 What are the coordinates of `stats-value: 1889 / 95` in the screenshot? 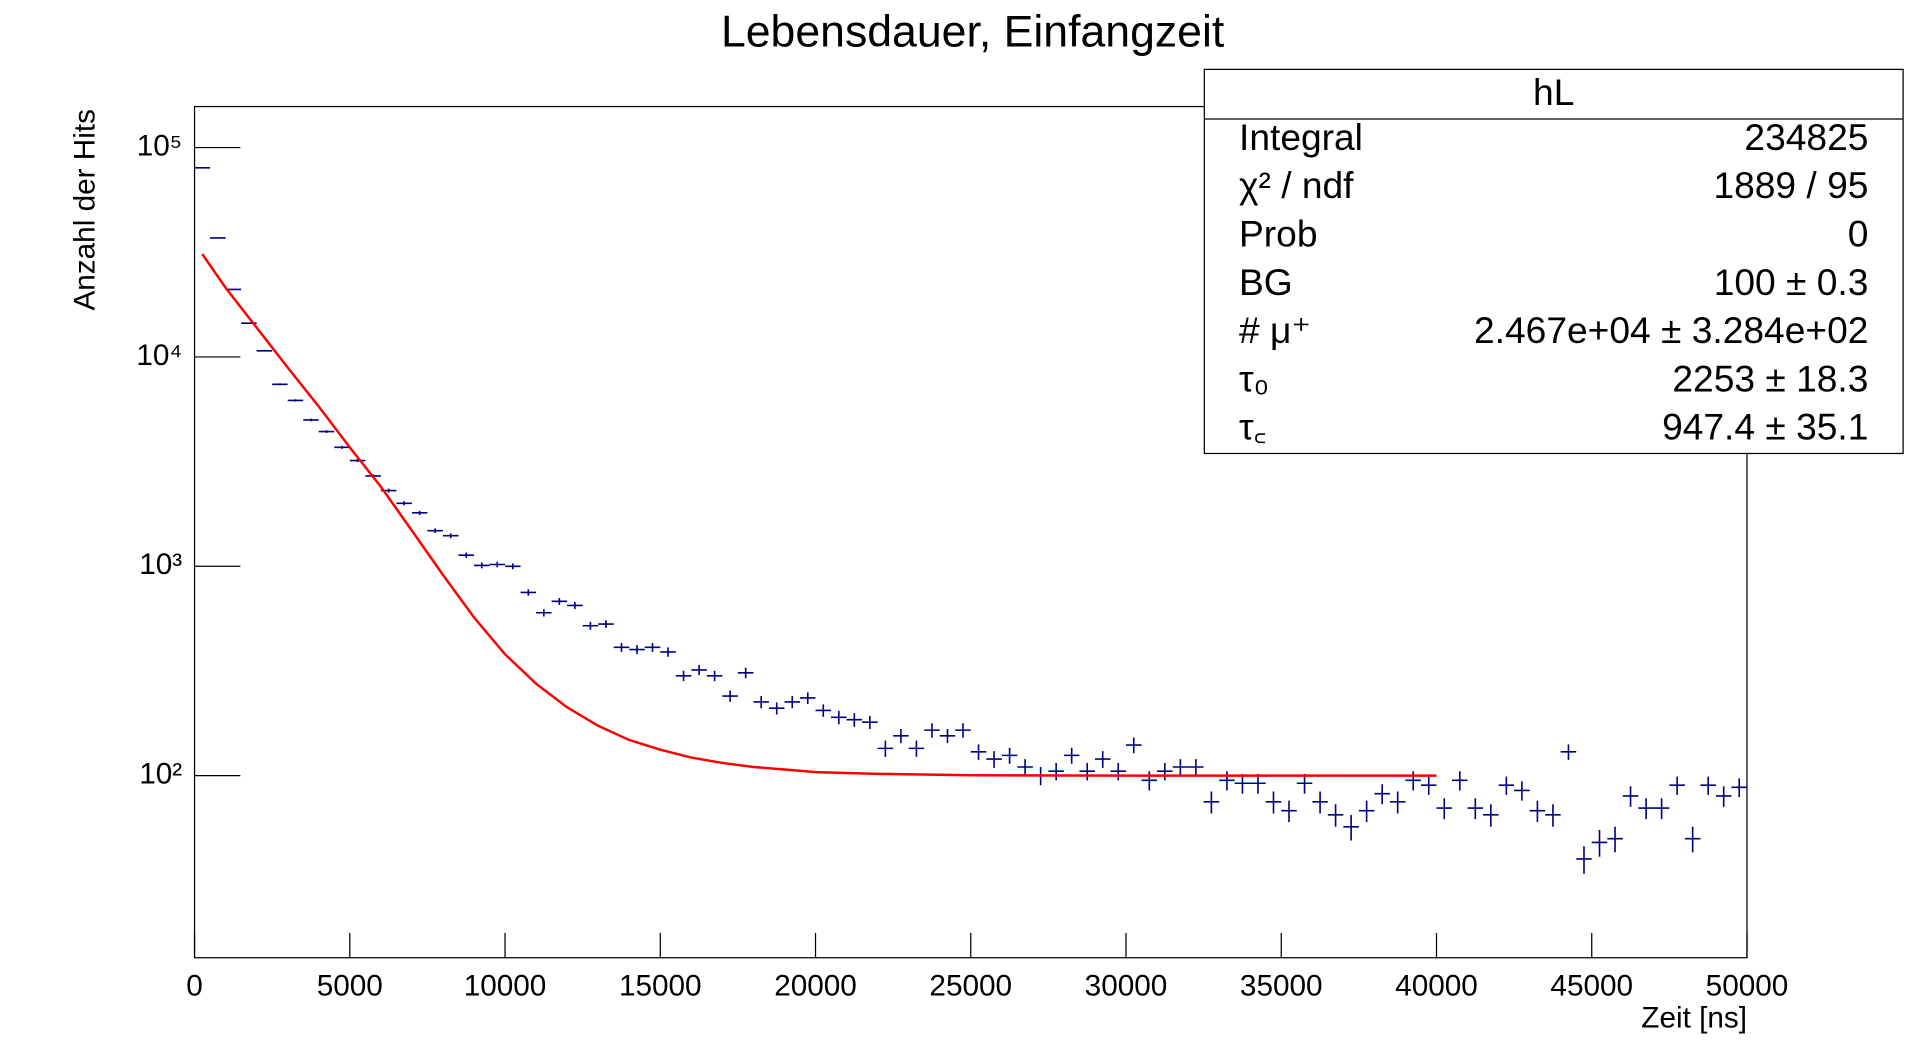 It's located at (1790, 185).